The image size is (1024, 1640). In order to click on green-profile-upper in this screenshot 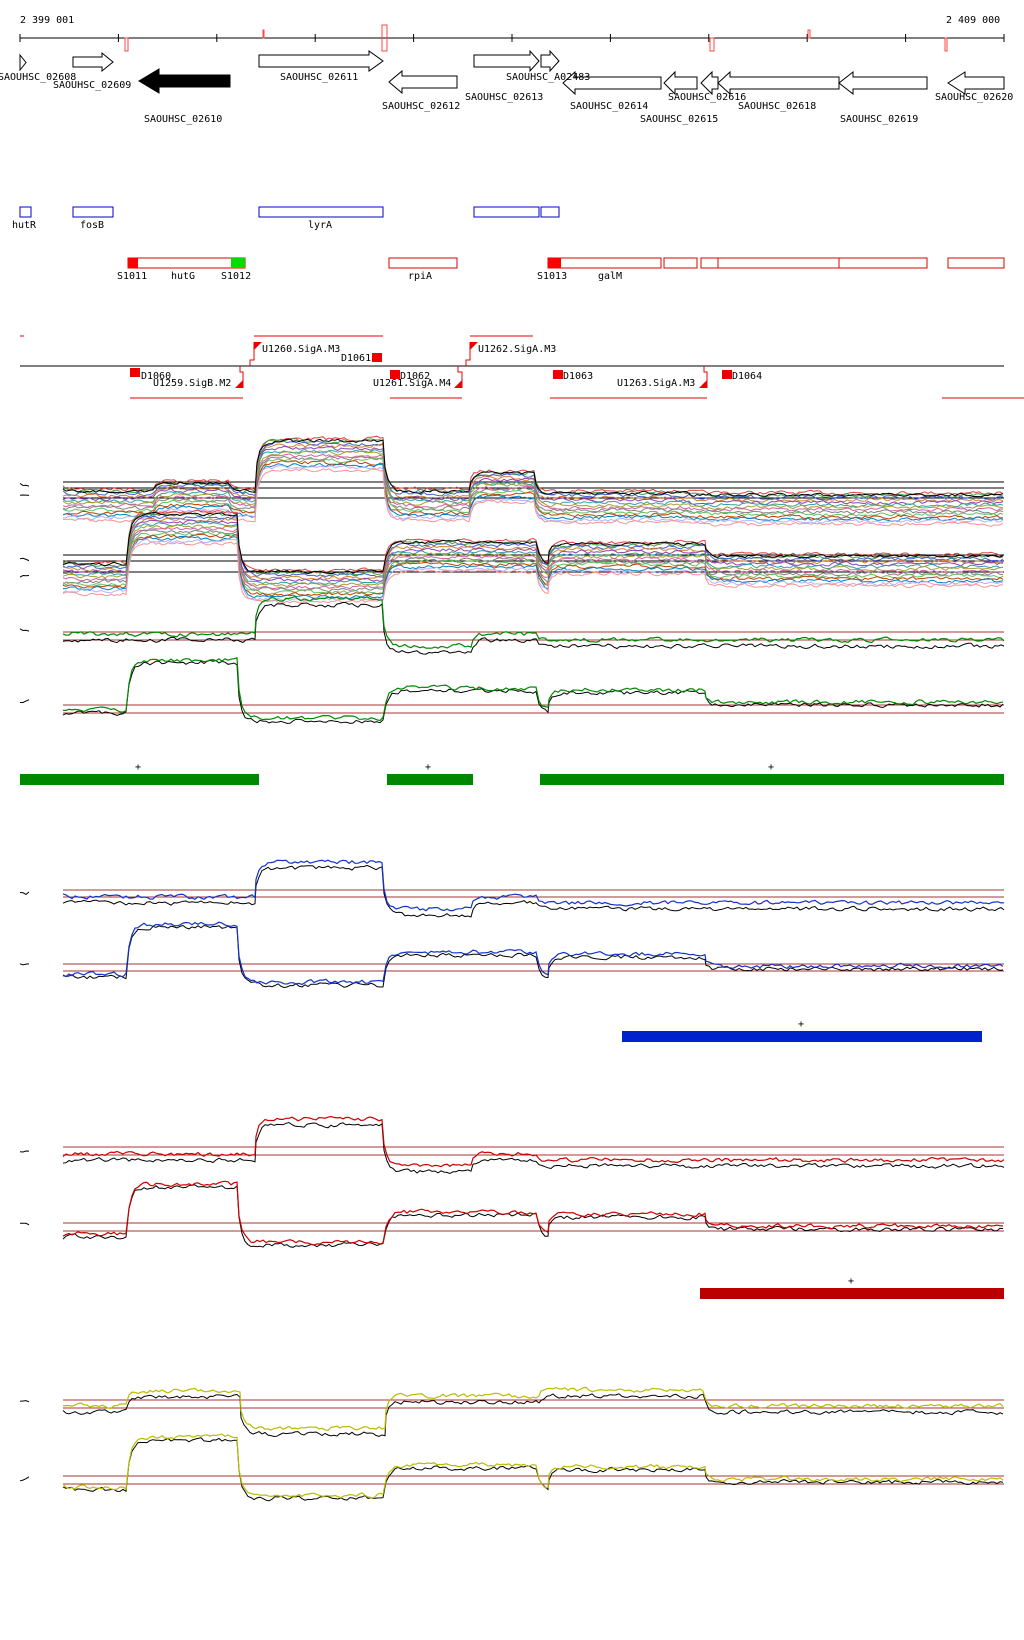, I will do `click(512, 625)`.